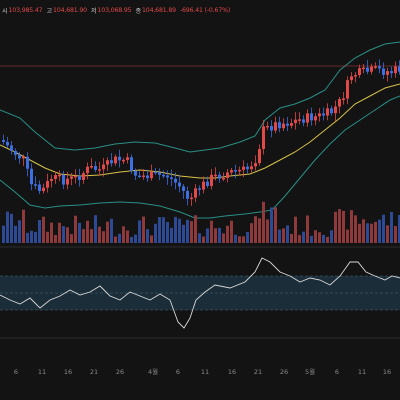 The image size is (400, 400). What do you see at coordinates (5, 11) in the screenshot?
I see `open-label: 시` at bounding box center [5, 11].